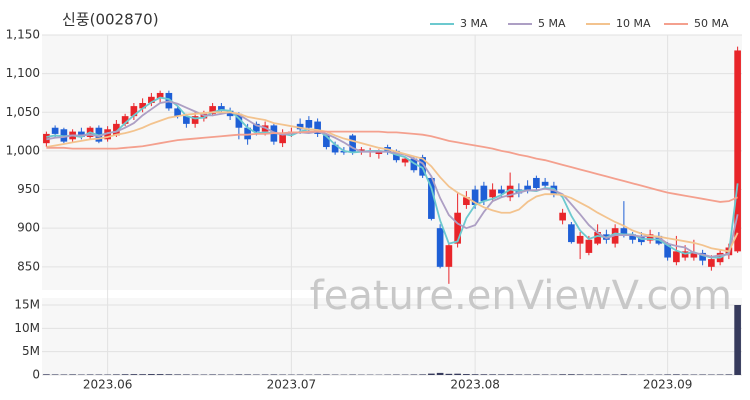 The width and height of the screenshot is (750, 400). I want to click on y-tick-label: 5M, so click(31, 351).